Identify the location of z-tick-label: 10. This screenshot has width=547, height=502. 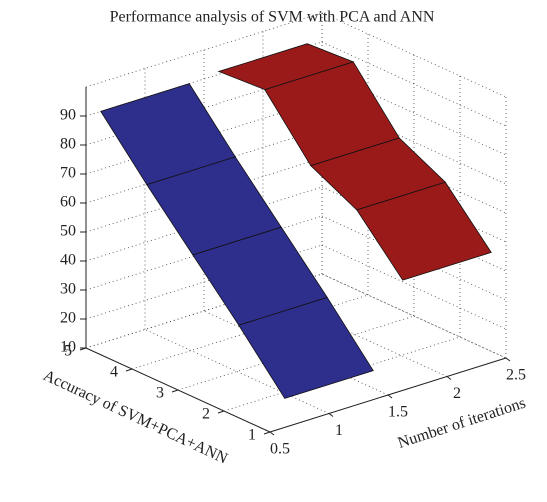
(68, 347).